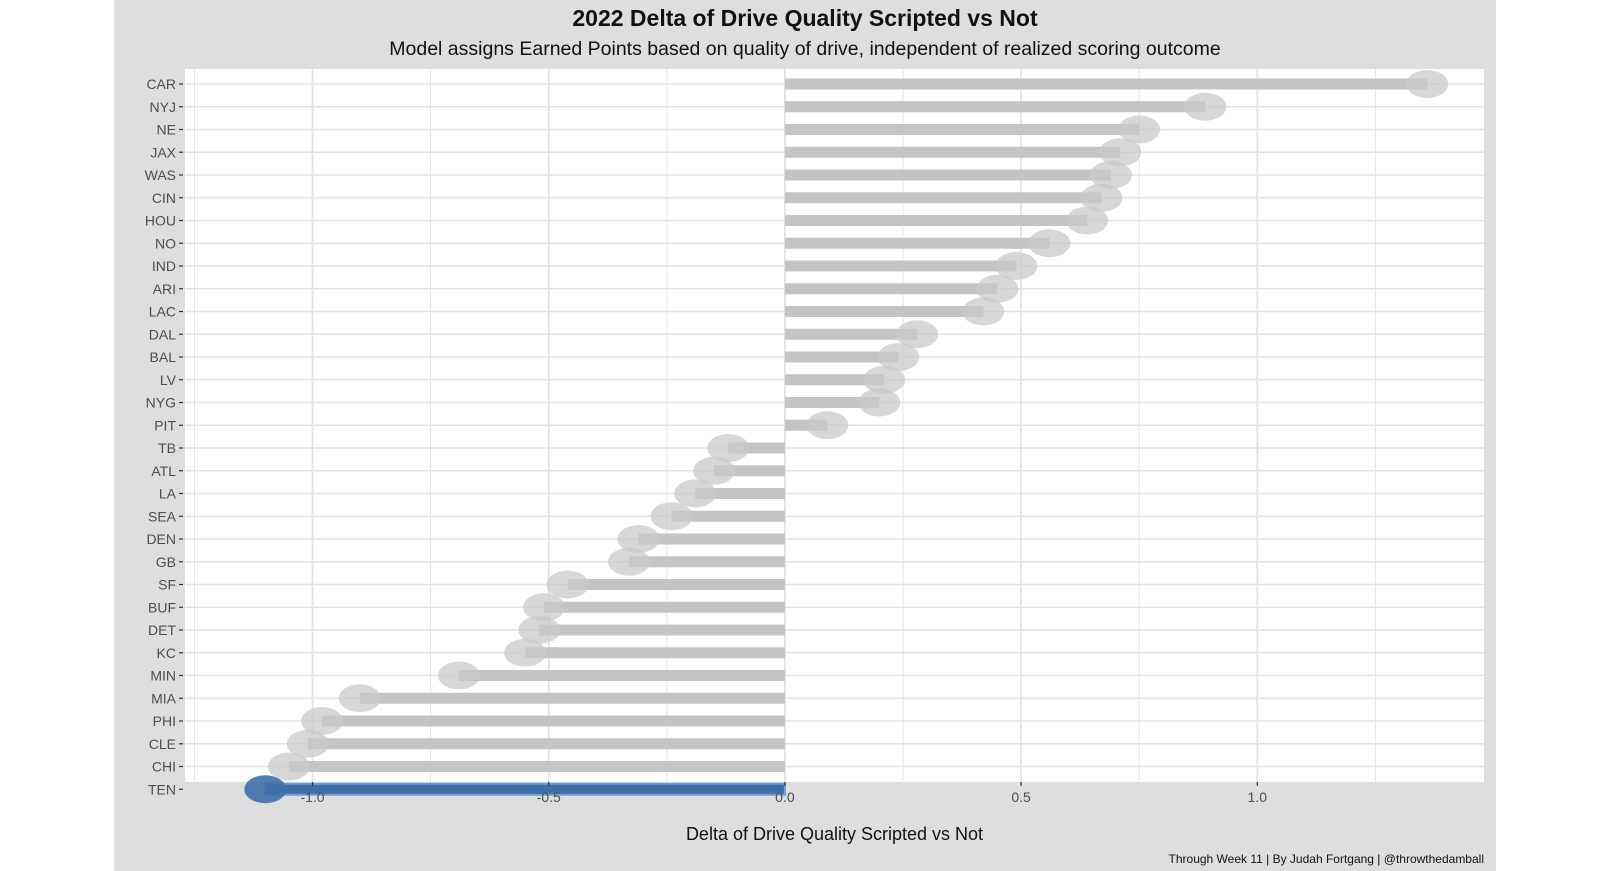  What do you see at coordinates (525, 789) in the screenshot?
I see `bar-ten` at bounding box center [525, 789].